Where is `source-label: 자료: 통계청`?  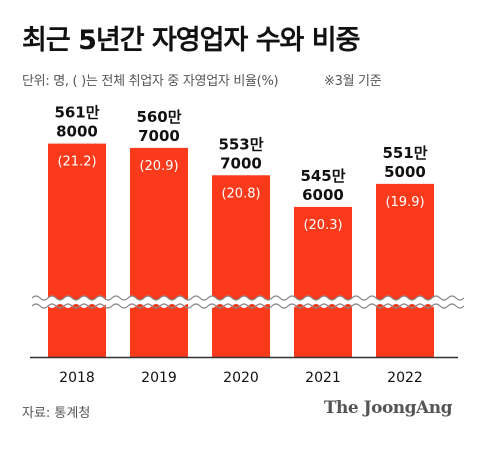 source-label: 자료: 통계청 is located at coordinates (56, 413).